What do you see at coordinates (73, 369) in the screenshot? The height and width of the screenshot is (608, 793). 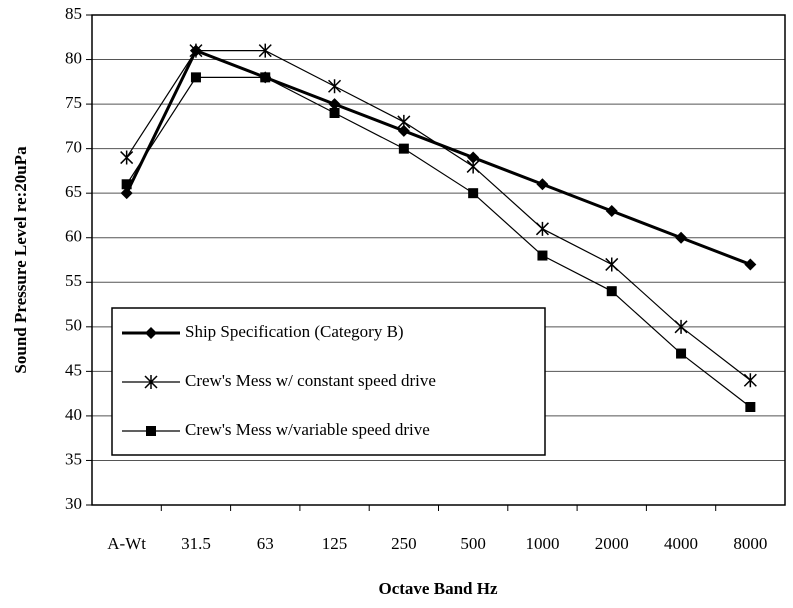 I see `y-tick-label: 45` at bounding box center [73, 369].